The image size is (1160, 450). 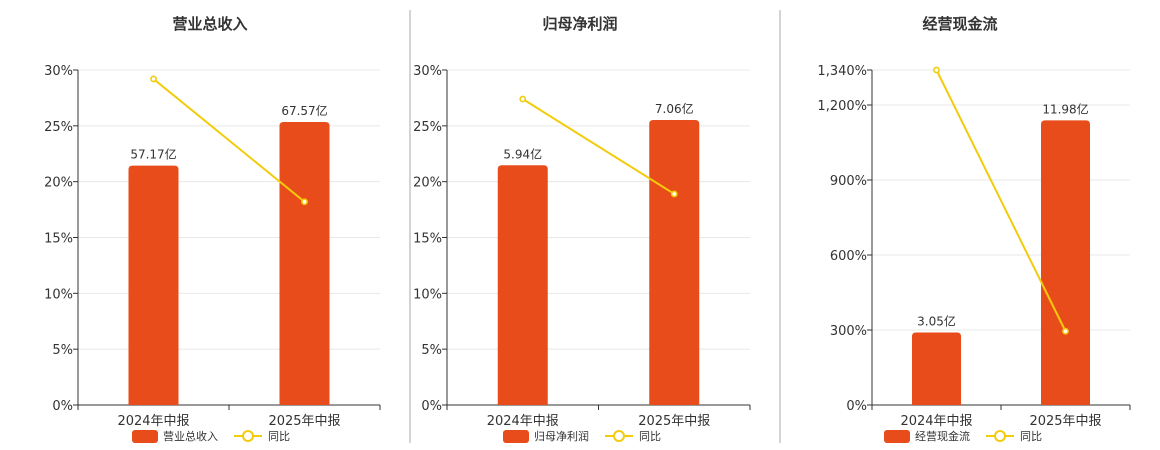 I want to click on y-tick-label: 900%, so click(x=848, y=181).